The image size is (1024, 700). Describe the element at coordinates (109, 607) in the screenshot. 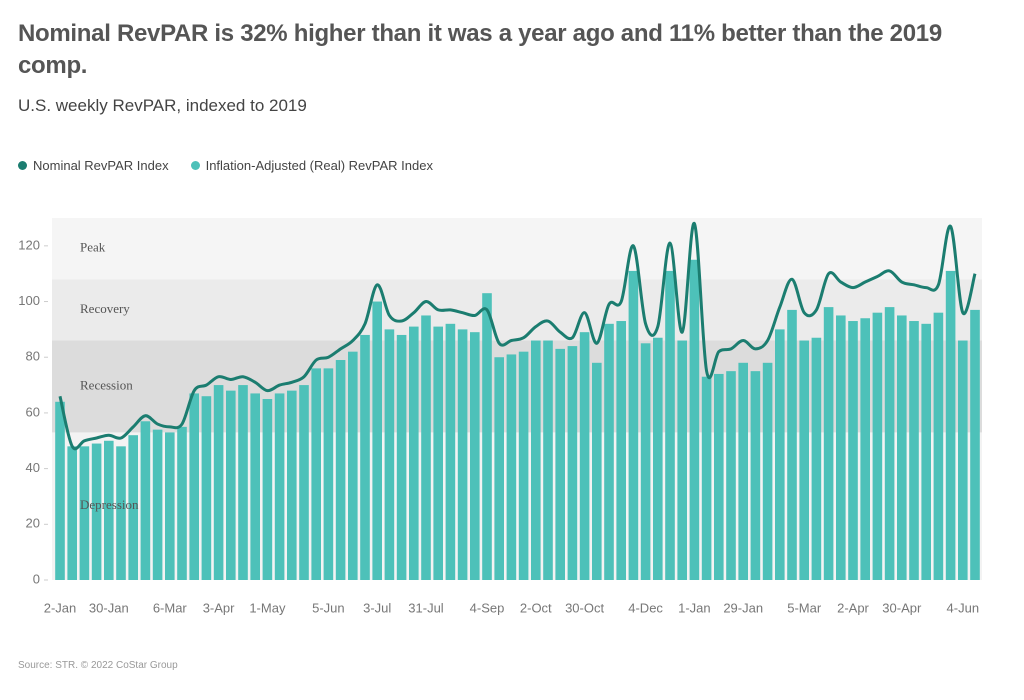

I see `x-tick-label: 30-Jan` at that location.